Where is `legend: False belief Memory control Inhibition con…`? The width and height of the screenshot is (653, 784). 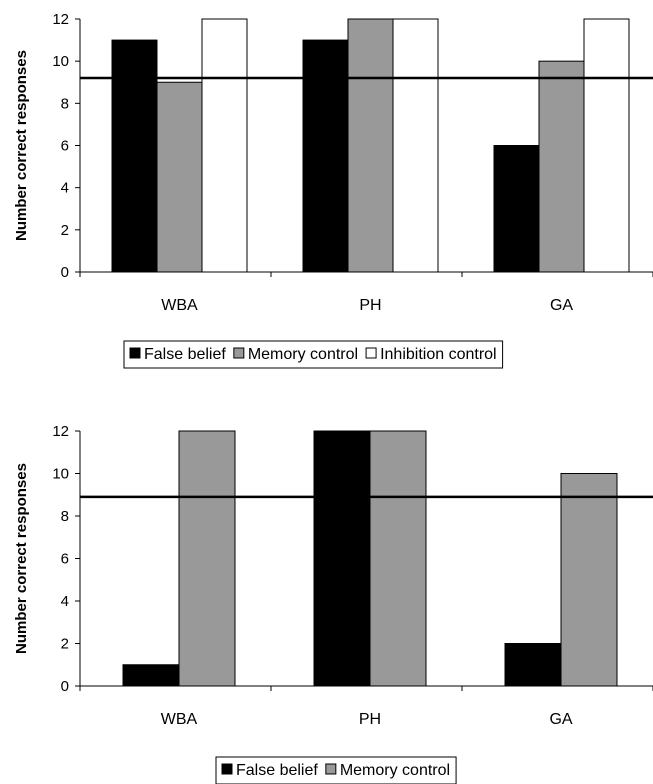 legend: False belief Memory control Inhibition con… is located at coordinates (313, 354).